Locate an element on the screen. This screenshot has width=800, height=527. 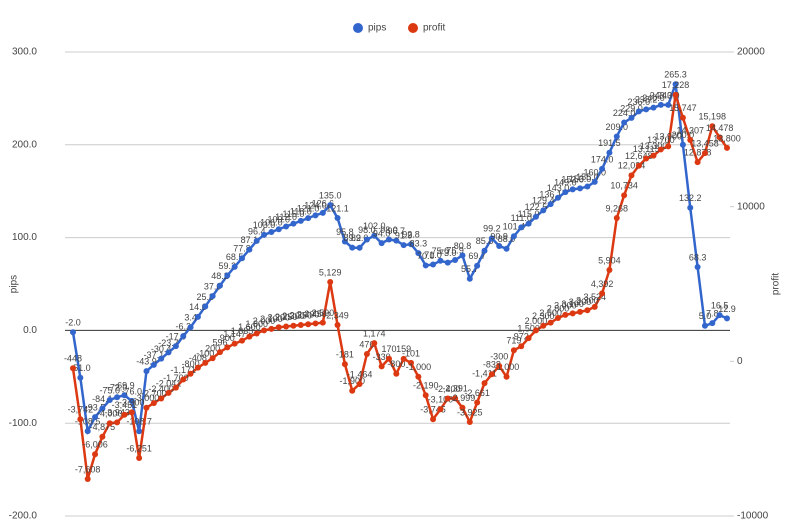
data-label: -2.0 is located at coordinates (73, 323).